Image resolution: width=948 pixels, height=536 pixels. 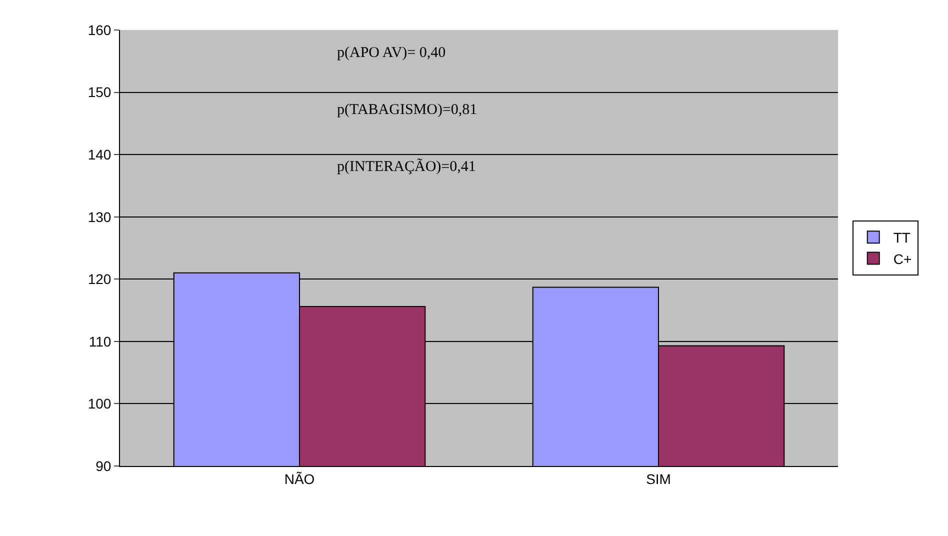 What do you see at coordinates (100, 216) in the screenshot?
I see `y-tick-label: 130` at bounding box center [100, 216].